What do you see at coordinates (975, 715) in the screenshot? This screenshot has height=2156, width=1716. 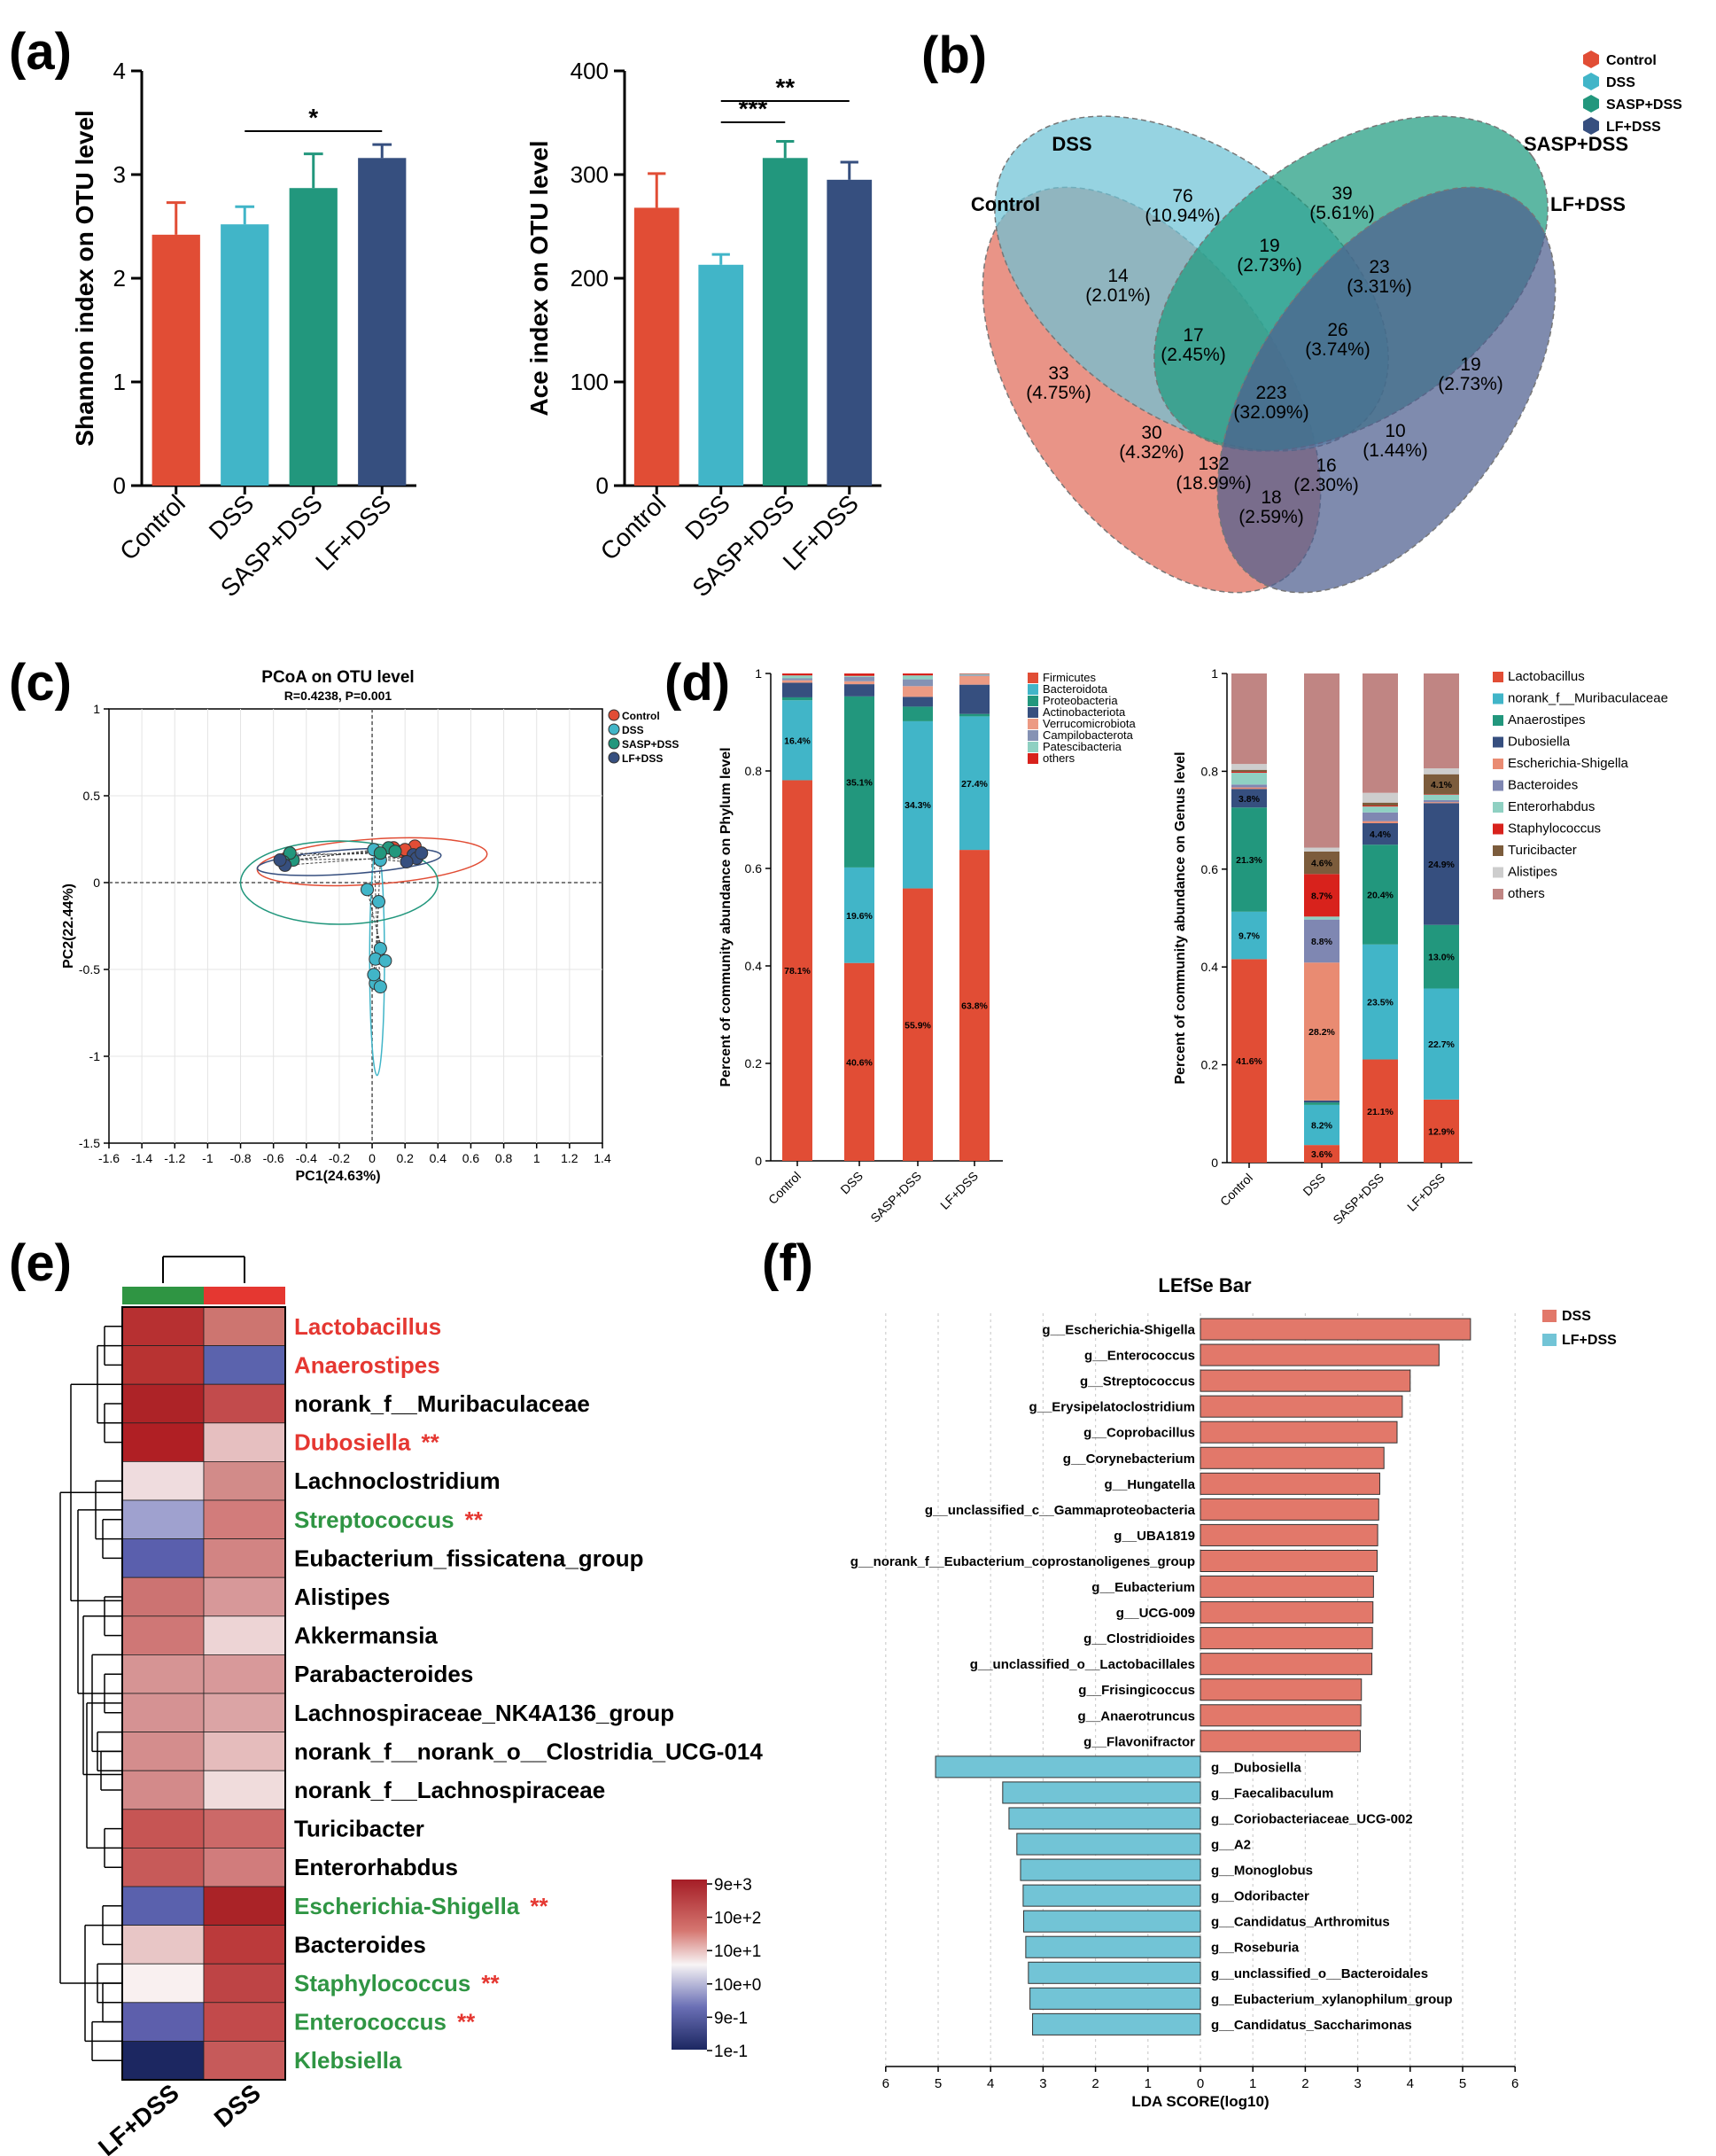 I see `stack-segment-Proteobacteria` at bounding box center [975, 715].